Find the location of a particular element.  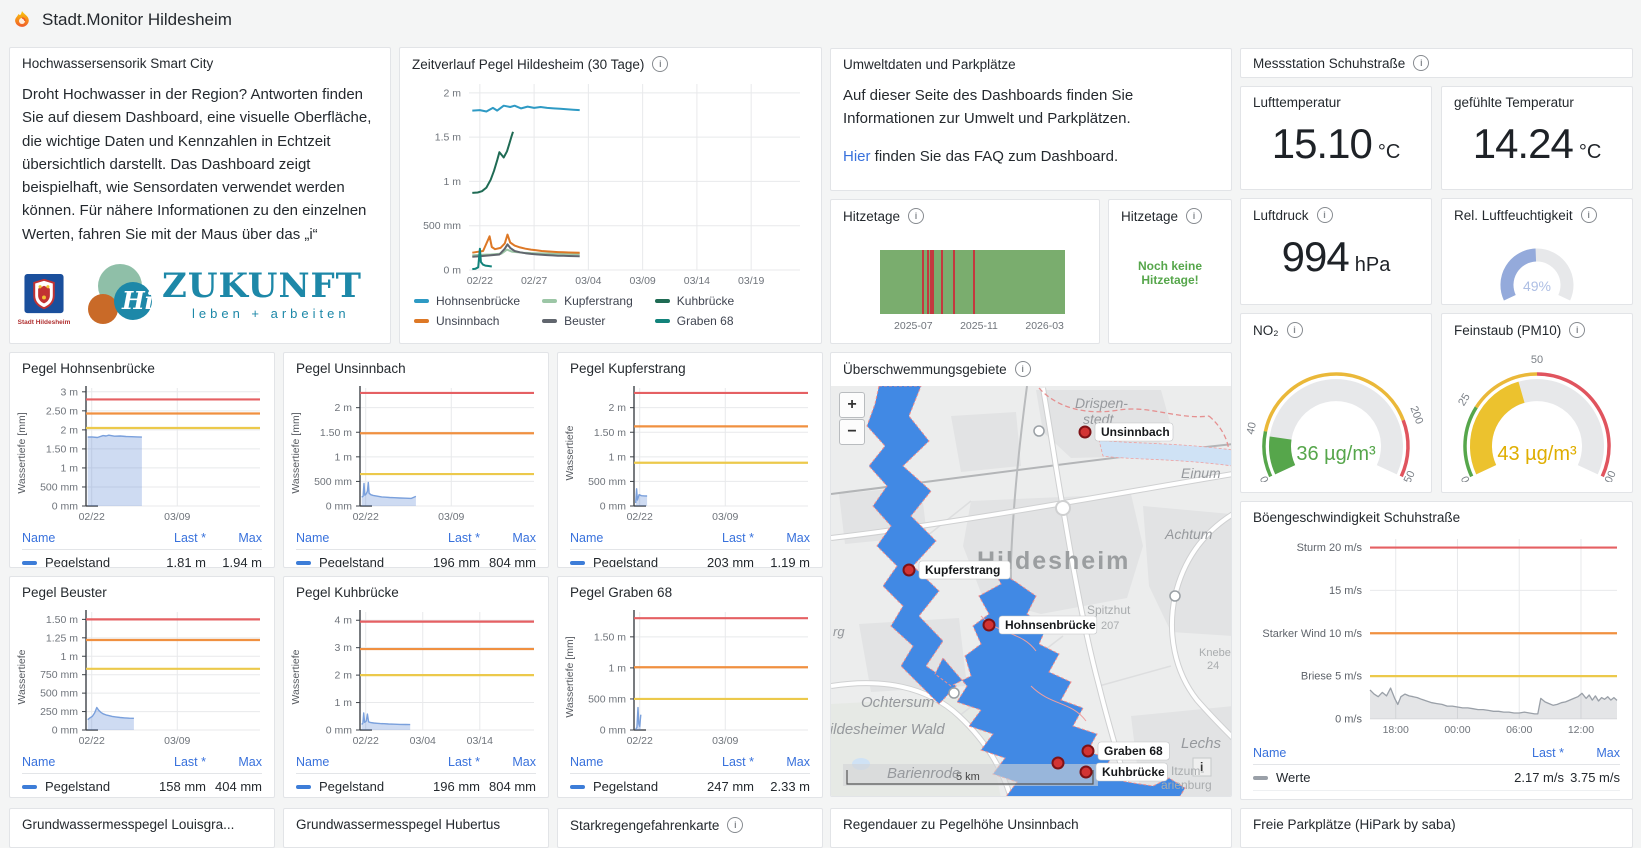

map-attribution-button is located at coordinates (1202, 767).